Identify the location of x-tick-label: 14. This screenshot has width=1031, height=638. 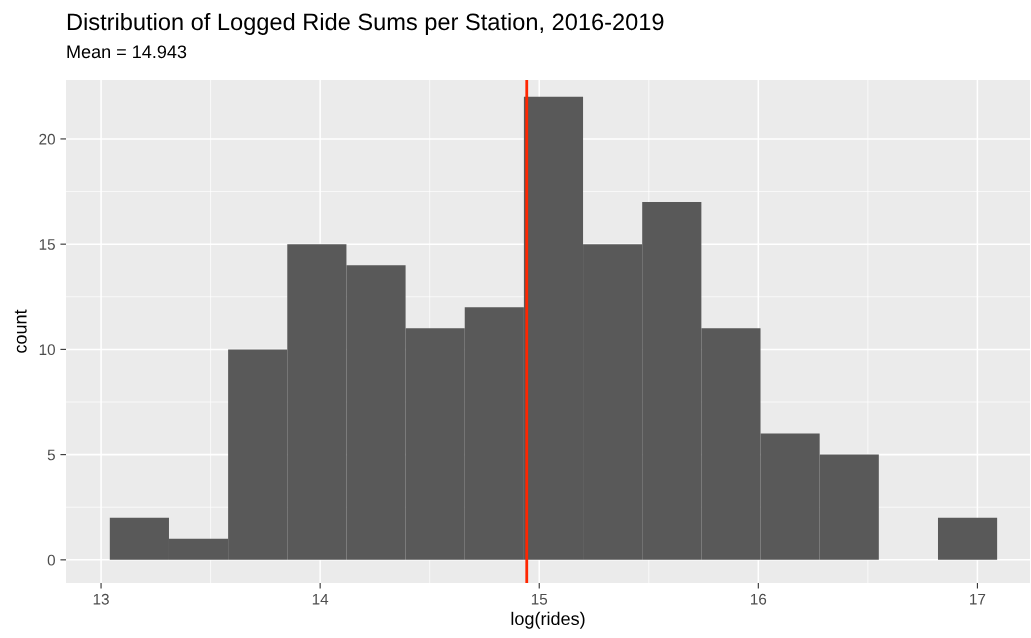
(320, 599).